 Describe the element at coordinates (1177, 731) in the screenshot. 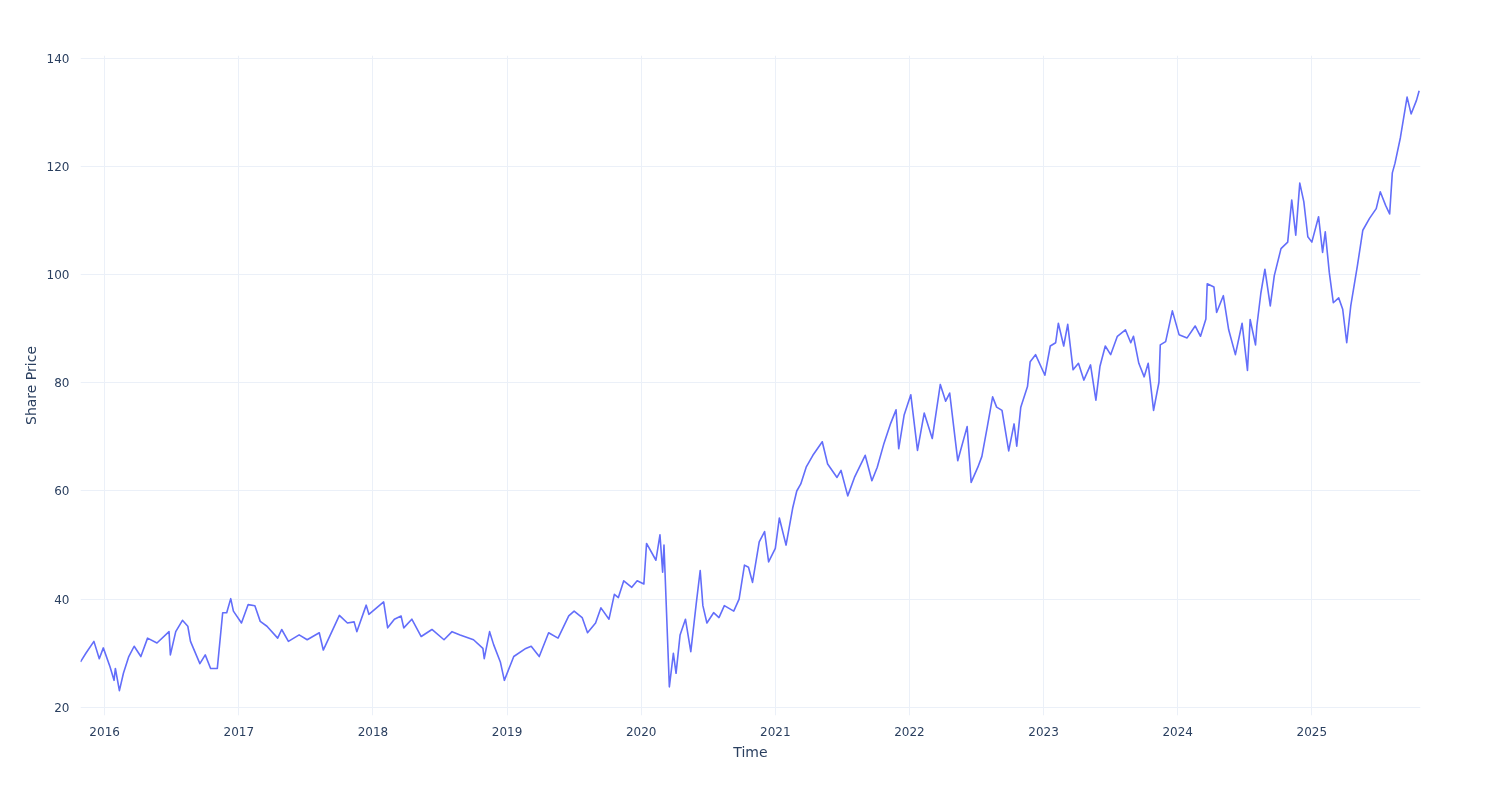

I see `x-tick-label: 2024` at that location.